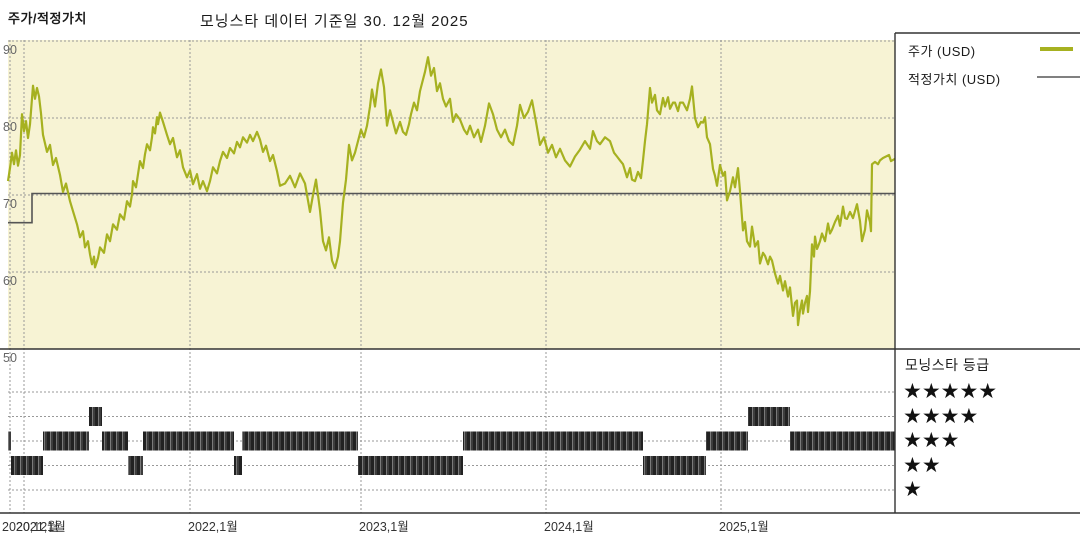 This screenshot has width=1080, height=540. I want to click on fair-value-line-swatch, so click(1058, 77).